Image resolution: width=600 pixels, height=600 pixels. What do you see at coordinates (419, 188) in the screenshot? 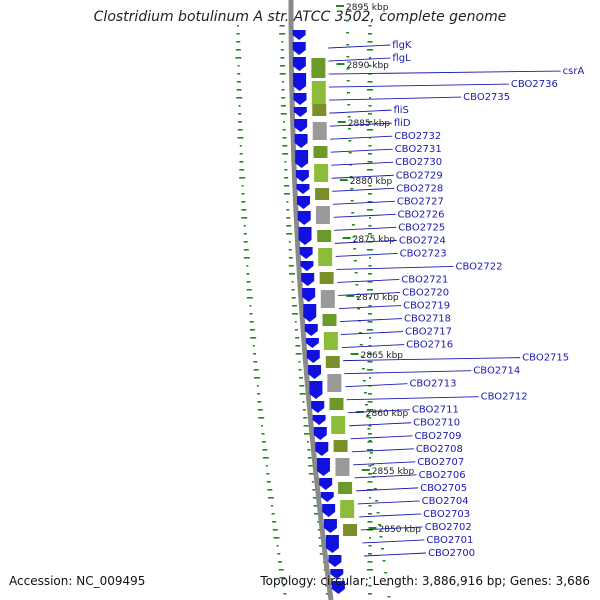
I see `gene-label: CBO2728` at bounding box center [419, 188].